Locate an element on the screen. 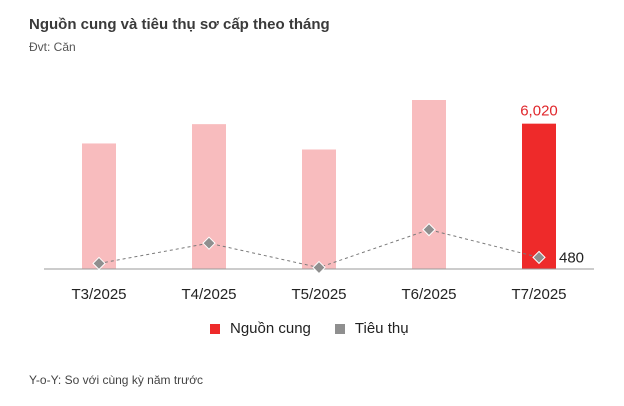 This screenshot has height=406, width=624. point-consumption-t6-2025 is located at coordinates (429, 229).